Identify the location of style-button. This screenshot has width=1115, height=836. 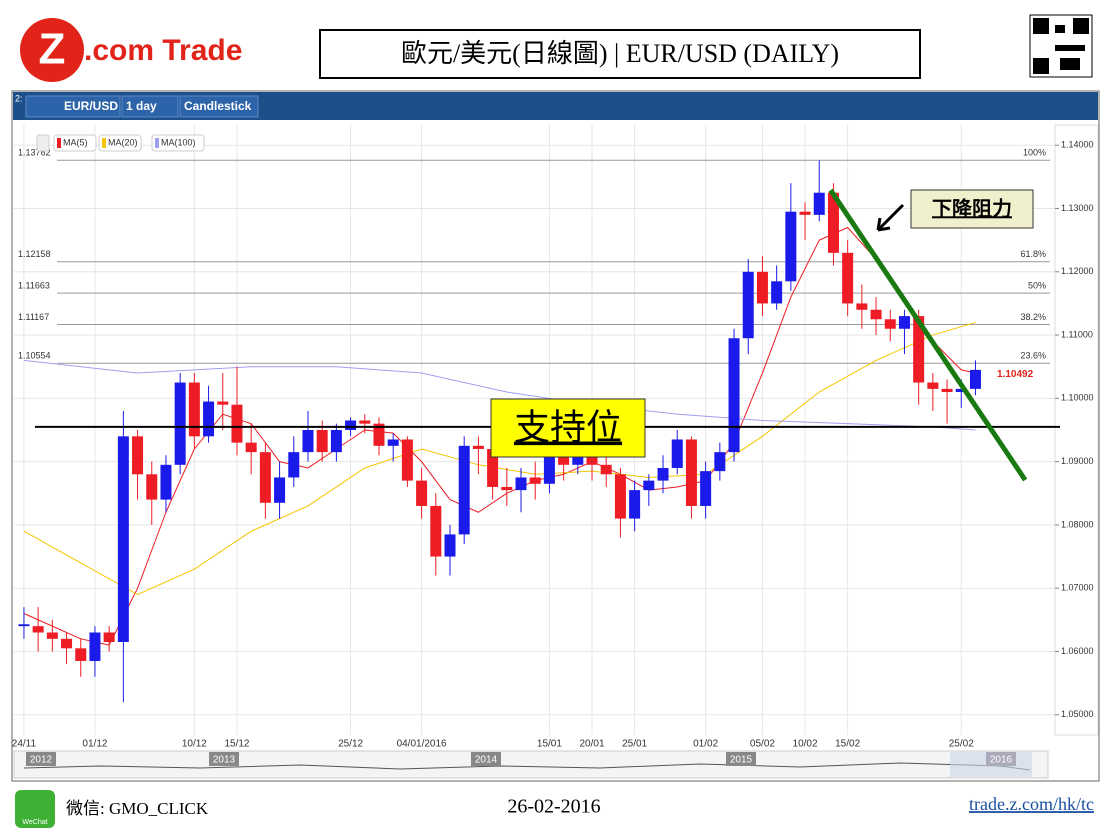
(219, 106).